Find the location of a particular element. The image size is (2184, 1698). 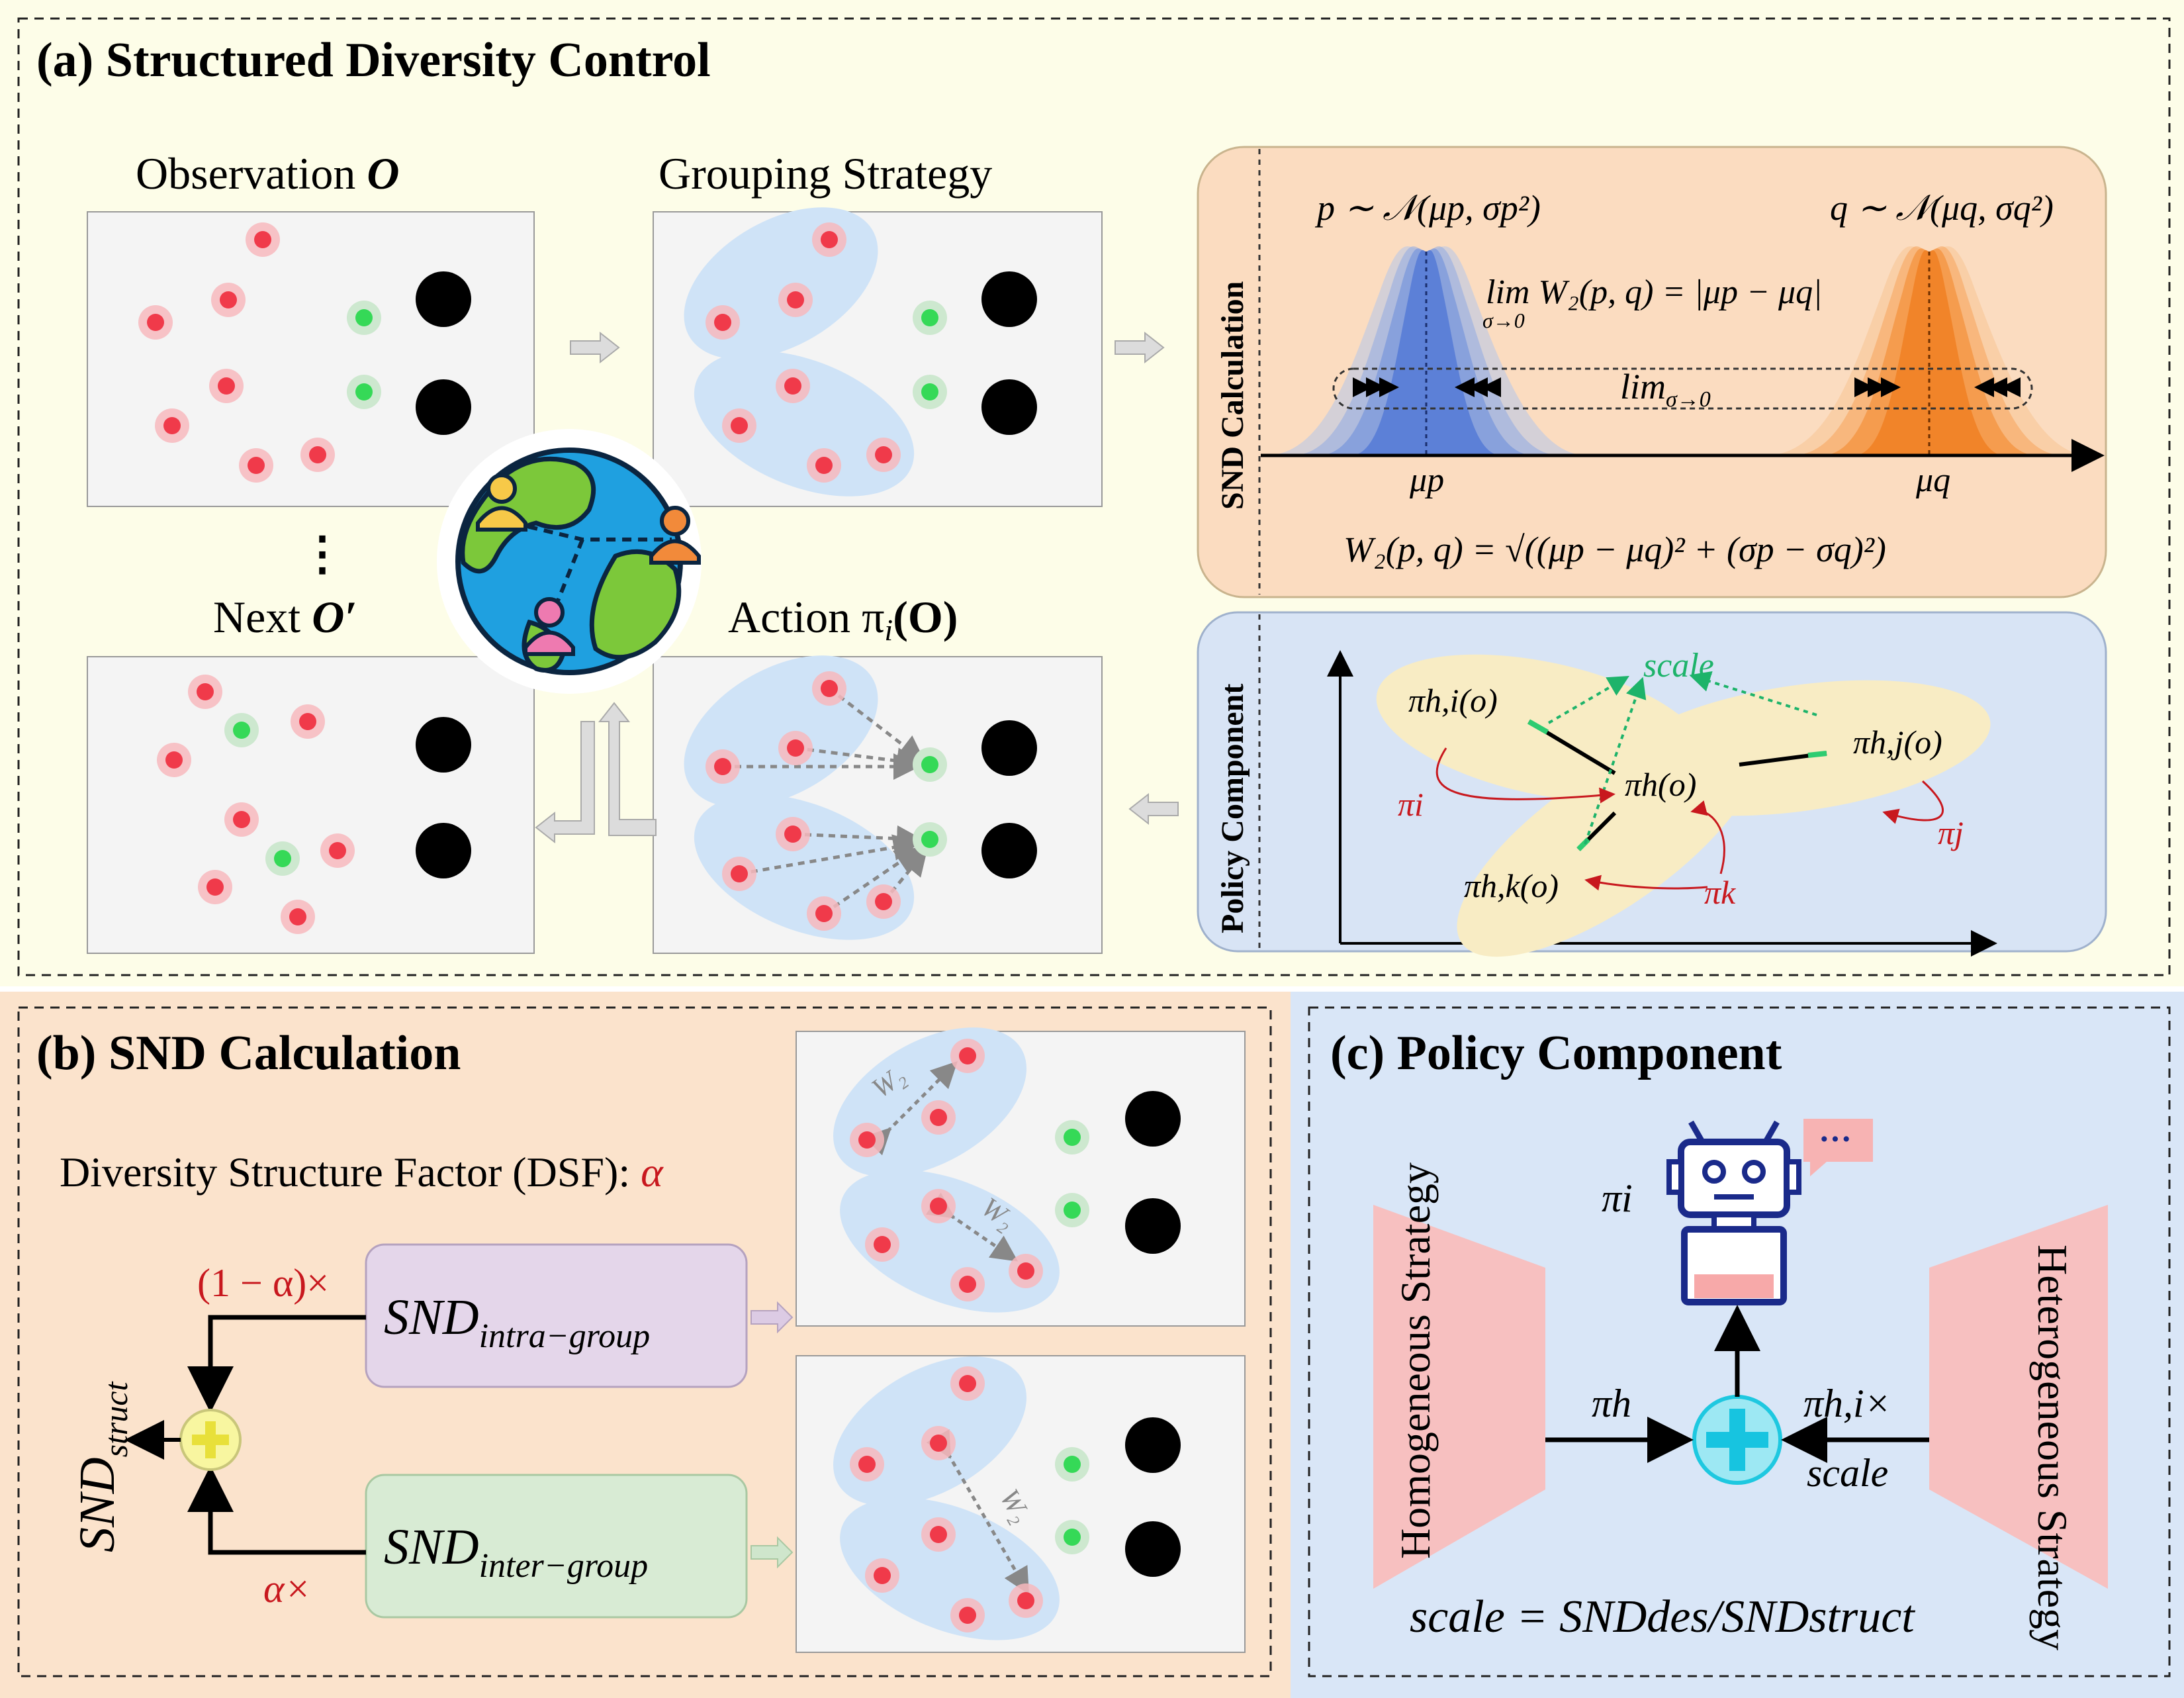

w2-formula: W₂(p, q) = √((μp − μq)² + (σp − σq)²) is located at coordinates (1615, 549).